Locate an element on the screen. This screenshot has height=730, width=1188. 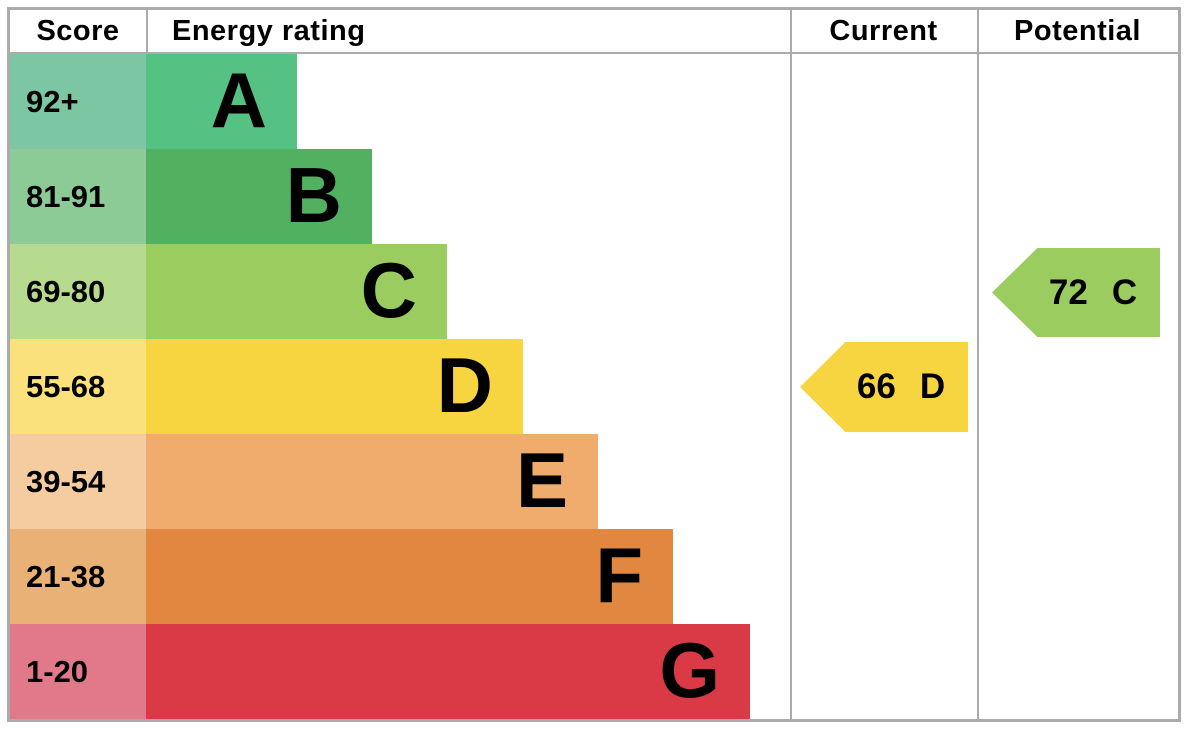
potential-rating-band: C is located at coordinates (1124, 292).